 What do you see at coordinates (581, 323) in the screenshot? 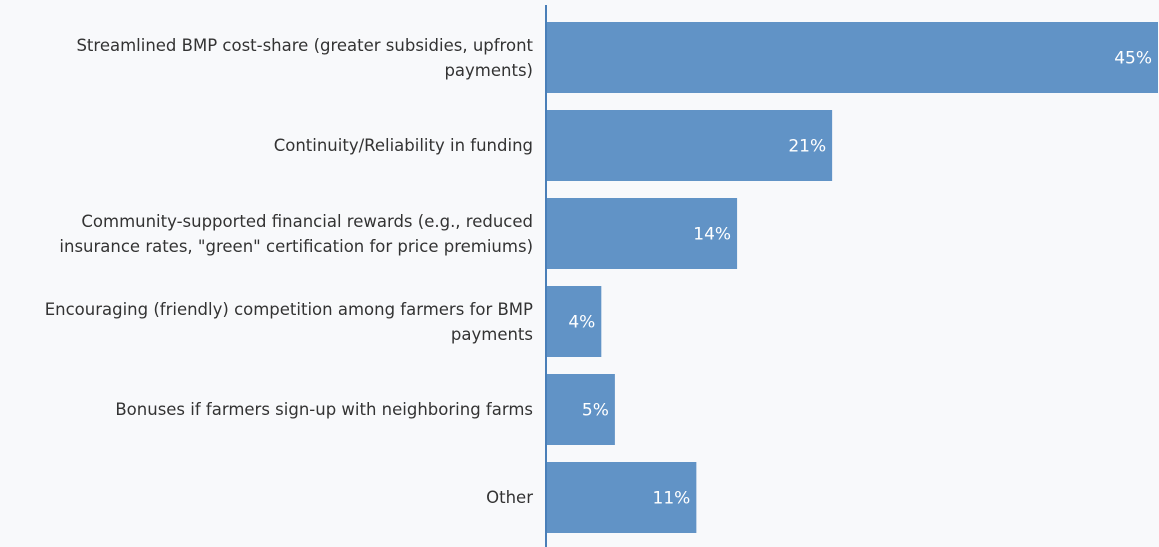
I see `value-label: 4%` at bounding box center [581, 323].